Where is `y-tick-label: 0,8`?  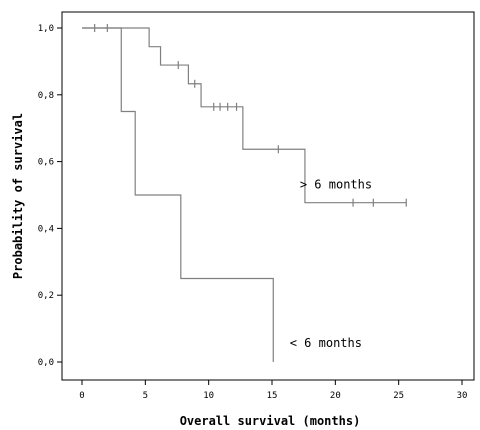 y-tick-label: 0,8 is located at coordinates (46, 96).